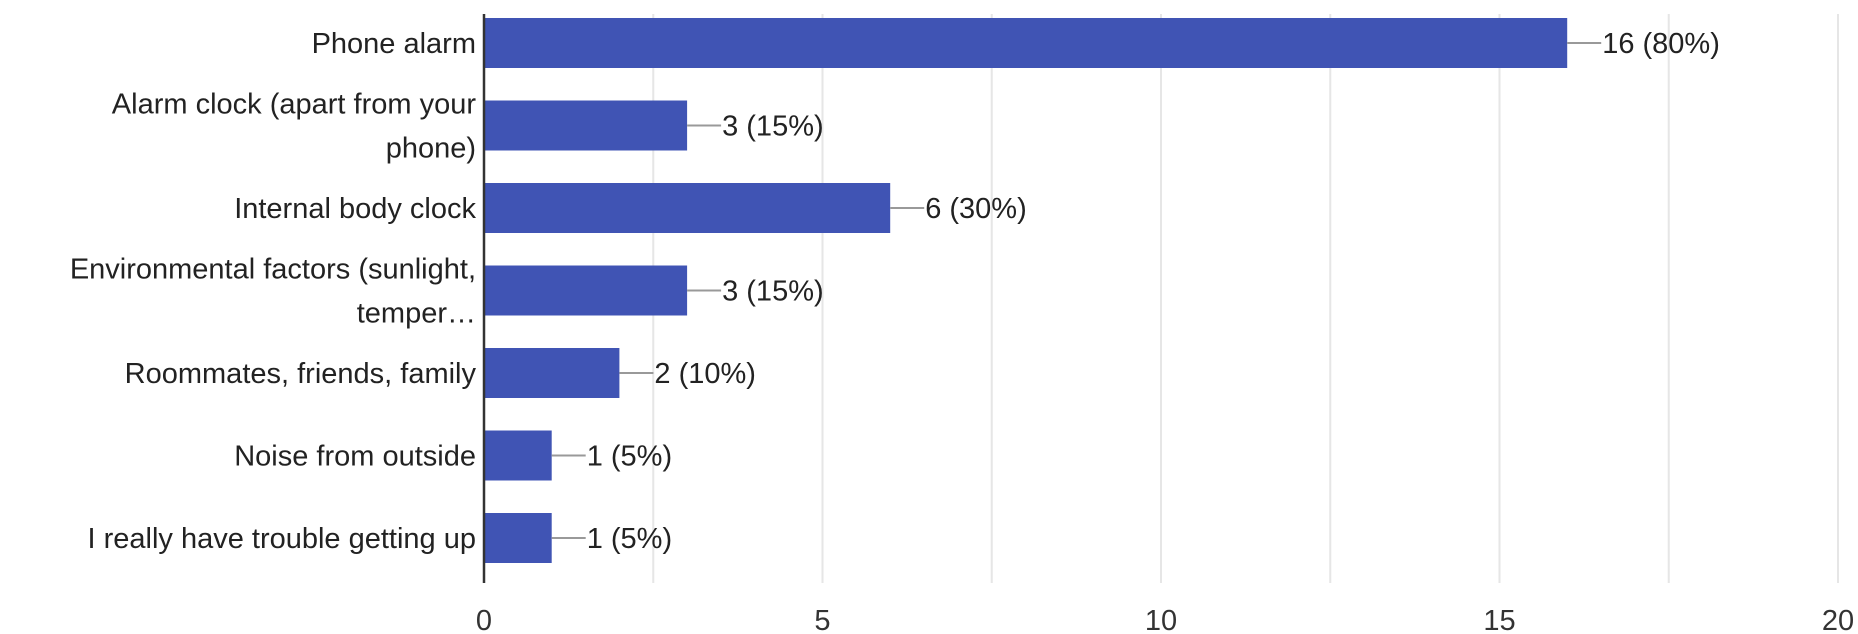 This screenshot has height=634, width=1858. I want to click on category-label-line: Phone alarm, so click(394, 44).